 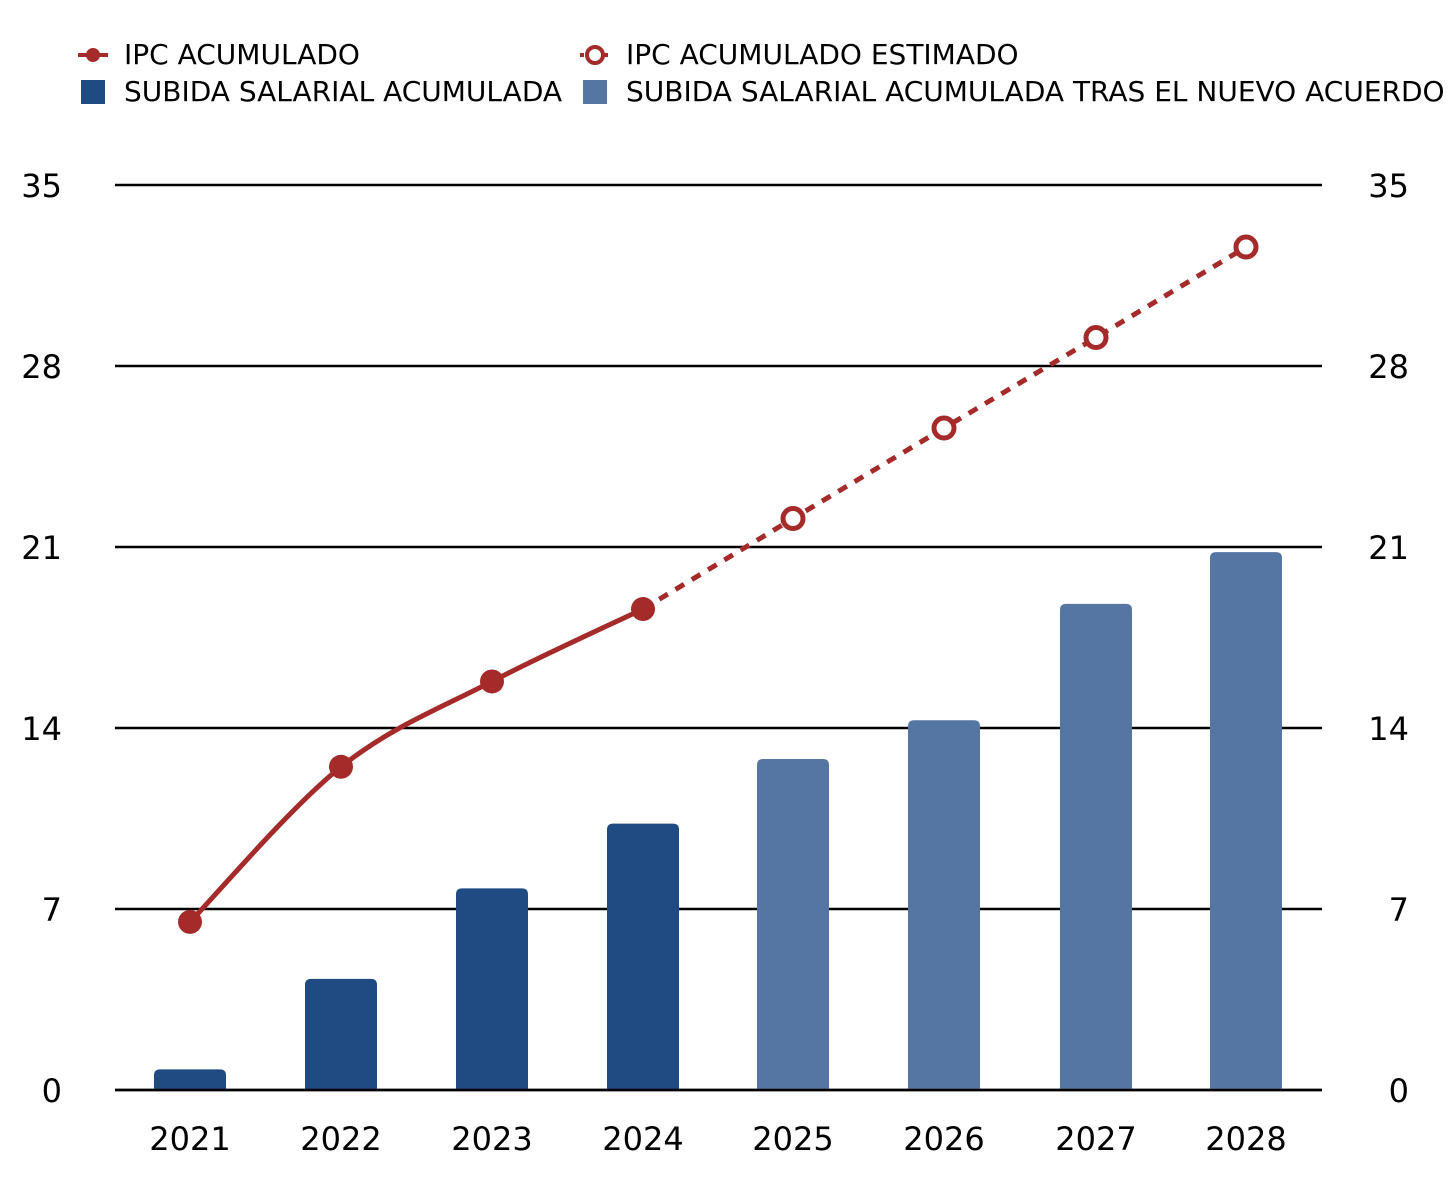 What do you see at coordinates (944, 905) in the screenshot?
I see `bar-salary-new-2026` at bounding box center [944, 905].